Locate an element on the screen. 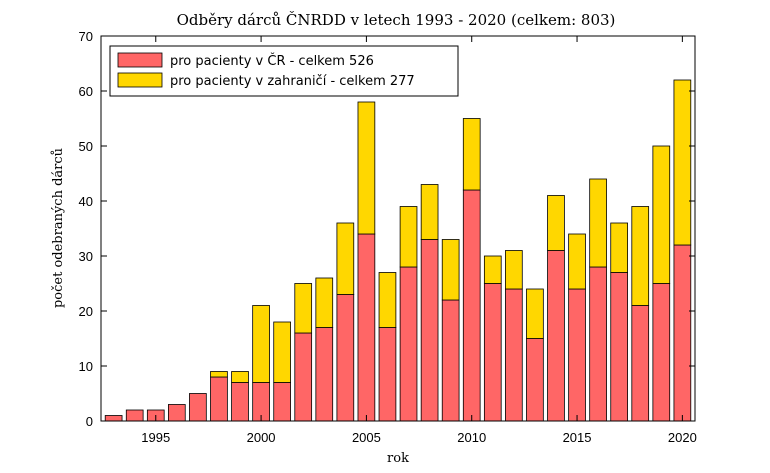  y-tick-label-50: 50 is located at coordinates (86, 146).